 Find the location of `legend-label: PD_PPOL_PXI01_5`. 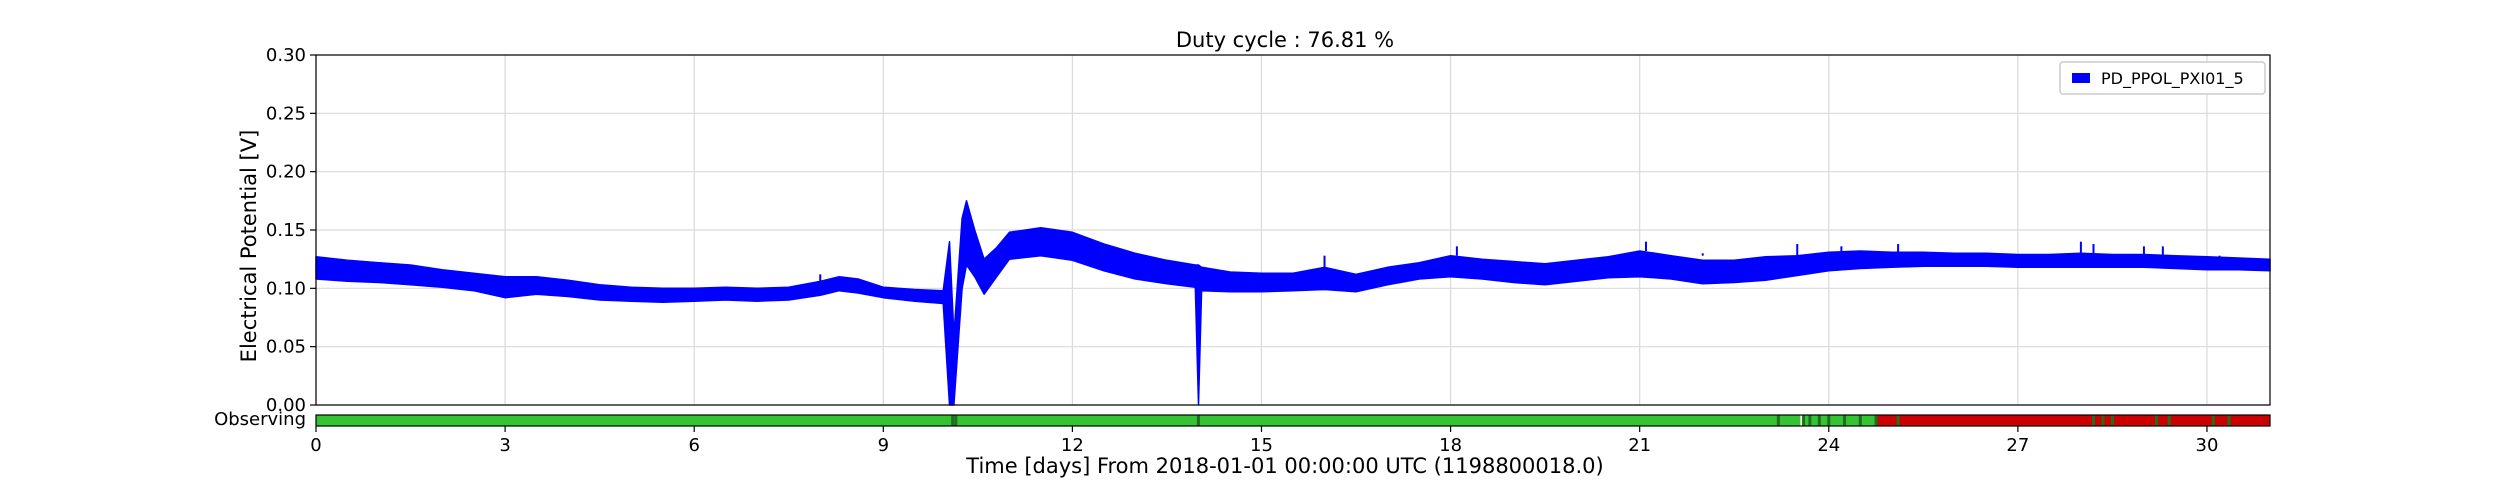

legend-label: PD_PPOL_PXI01_5 is located at coordinates (2172, 79).